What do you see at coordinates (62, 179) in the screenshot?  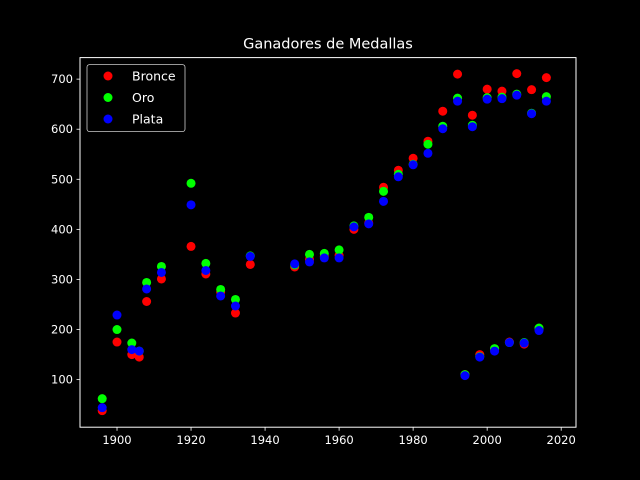 I see `y-tick-label-4: 500` at bounding box center [62, 179].